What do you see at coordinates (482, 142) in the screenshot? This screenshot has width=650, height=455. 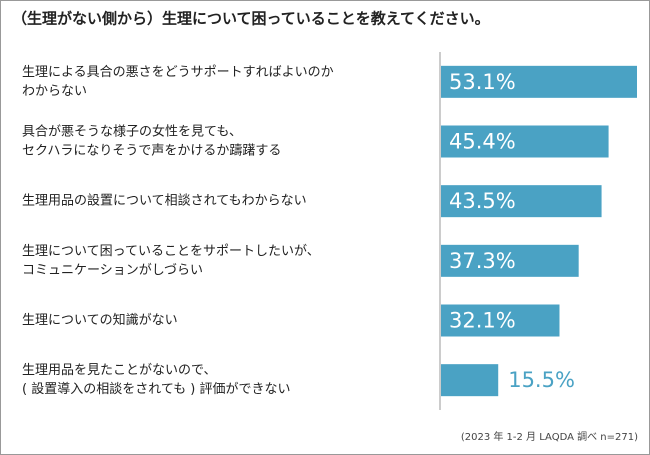 I see `value-label: 45.4%` at bounding box center [482, 142].